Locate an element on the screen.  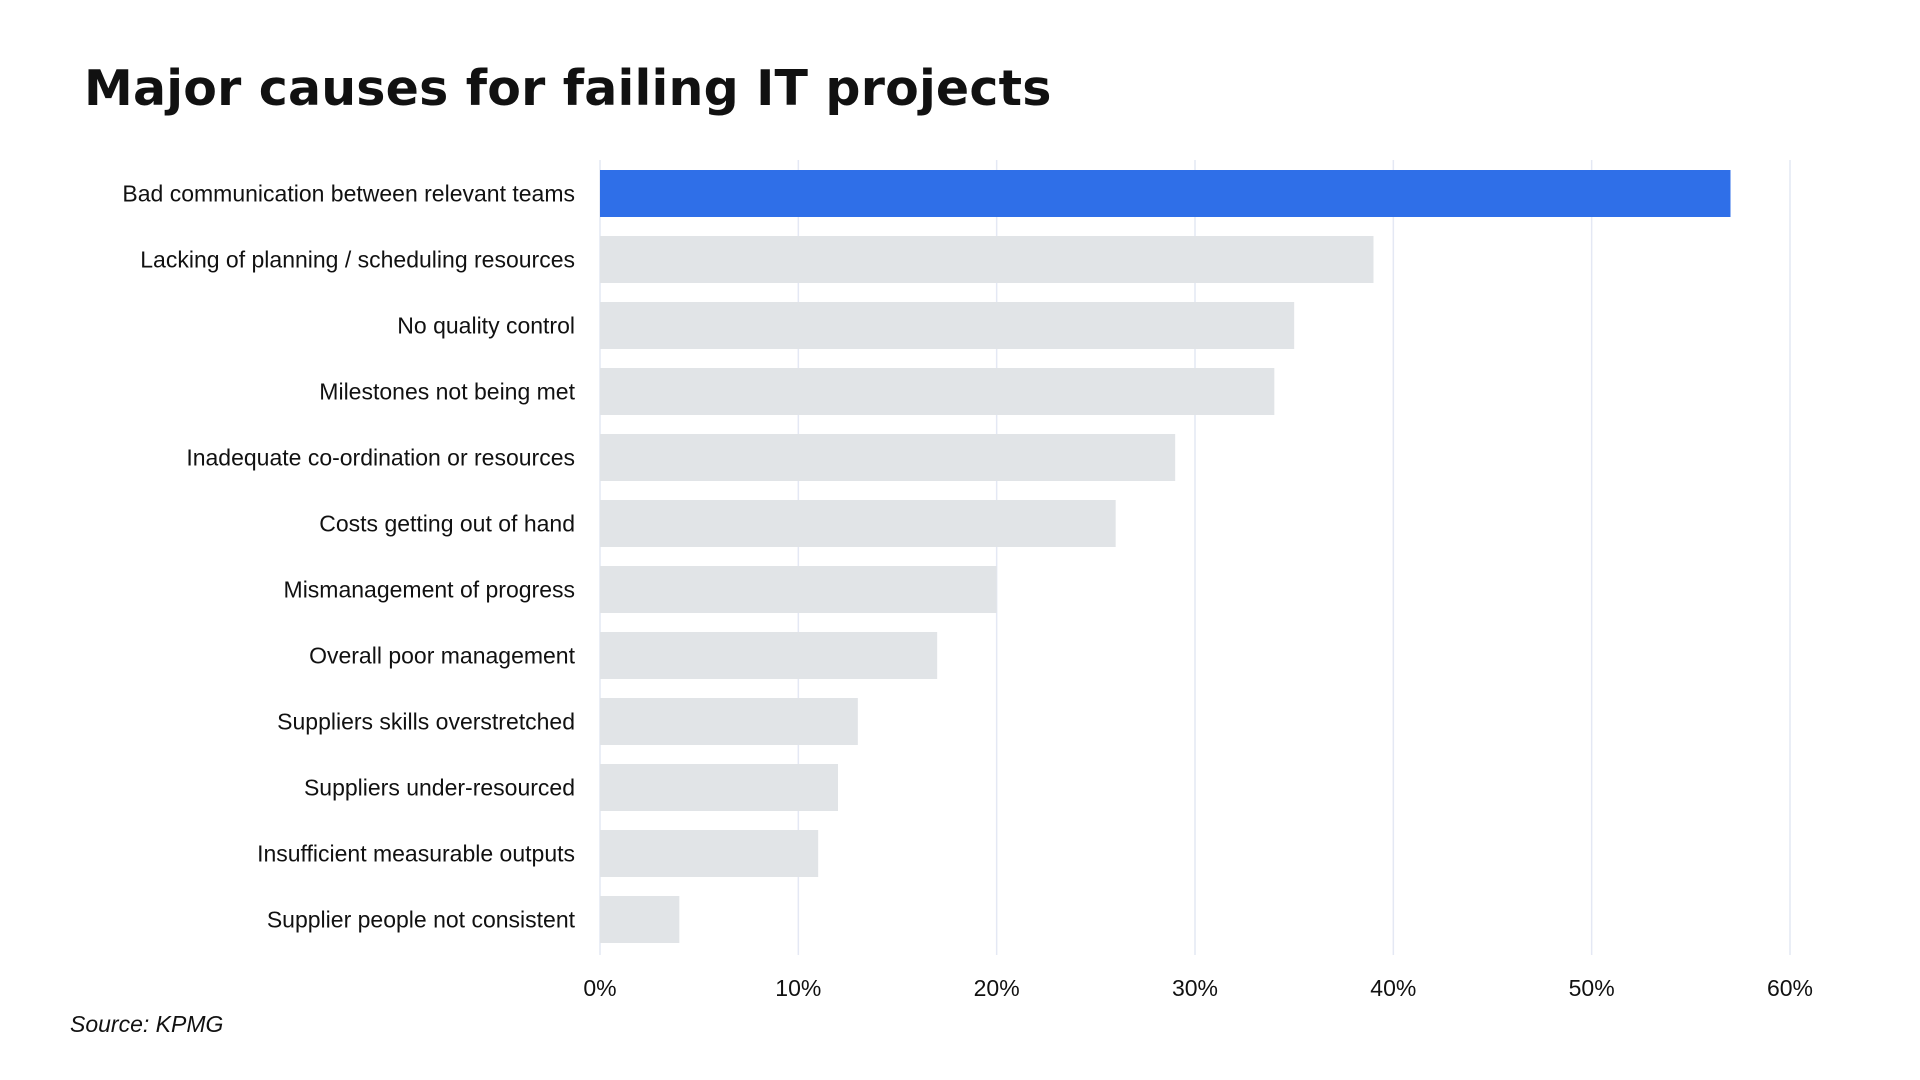
category-label-4: Inadequate co-ordination or resources is located at coordinates (380, 458).